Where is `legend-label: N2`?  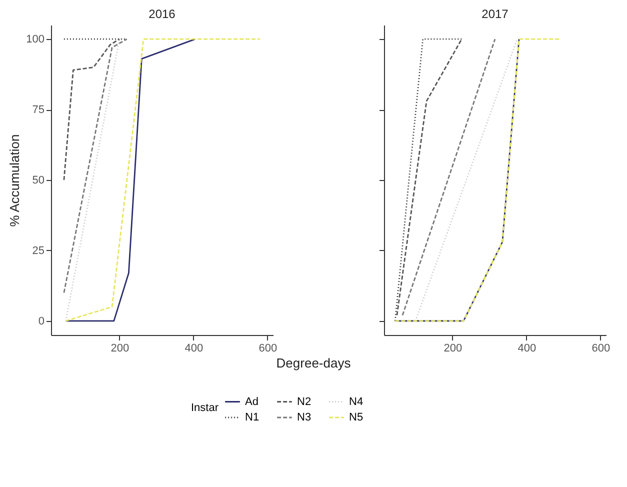 legend-label: N2 is located at coordinates (304, 402).